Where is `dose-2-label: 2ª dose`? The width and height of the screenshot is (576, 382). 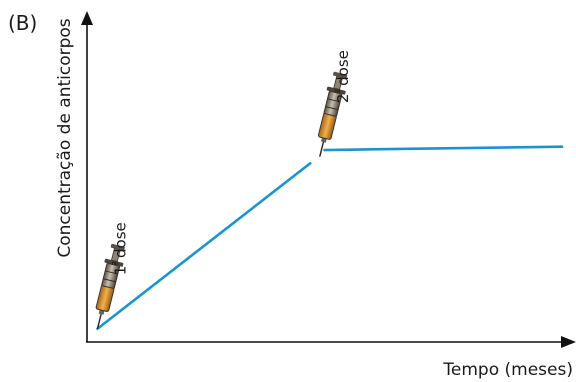
dose-2-label: 2ª dose is located at coordinates (343, 76).